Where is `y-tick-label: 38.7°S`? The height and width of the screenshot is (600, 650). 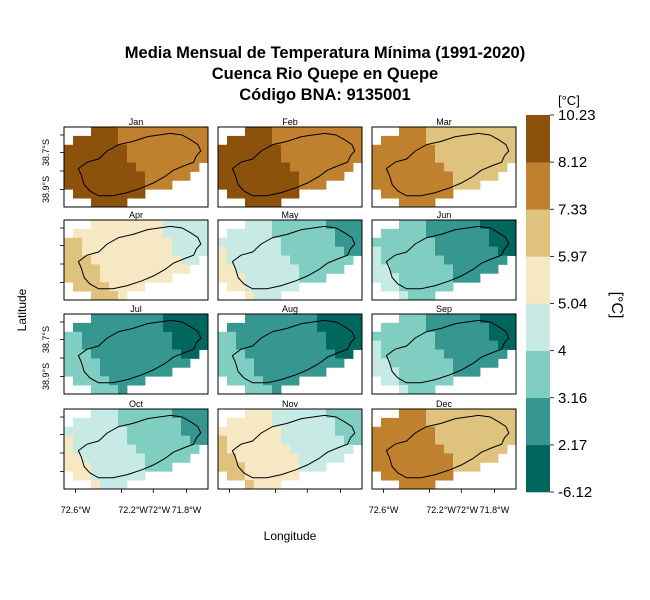 y-tick-label: 38.7°S is located at coordinates (46, 152).